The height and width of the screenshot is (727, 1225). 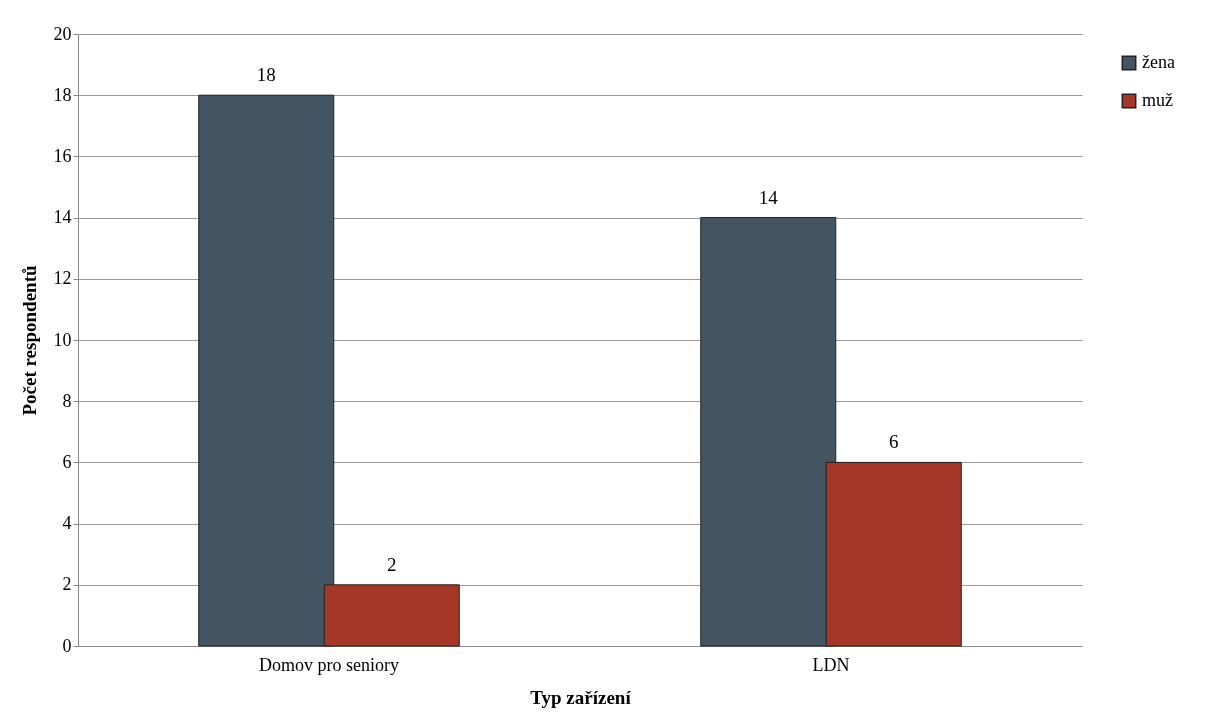 What do you see at coordinates (768, 197) in the screenshot?
I see `data-label: 14` at bounding box center [768, 197].